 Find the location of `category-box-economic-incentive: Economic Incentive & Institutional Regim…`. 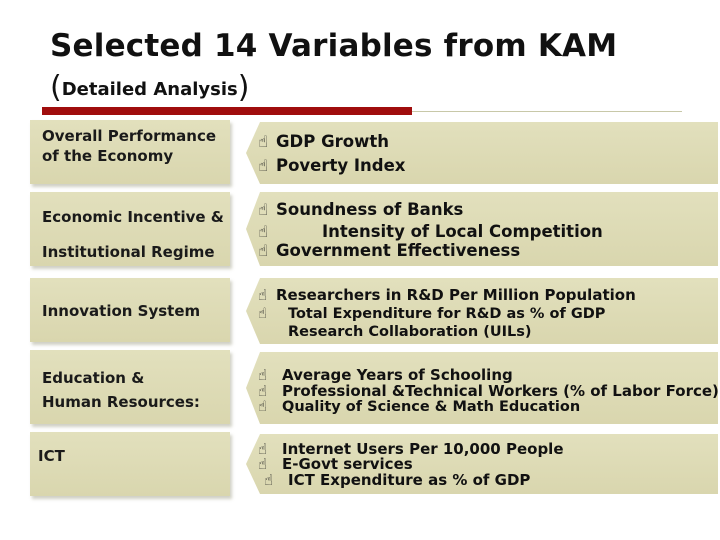

category-box-economic-incentive: Economic Incentive & Institutional Regim… is located at coordinates (130, 229).